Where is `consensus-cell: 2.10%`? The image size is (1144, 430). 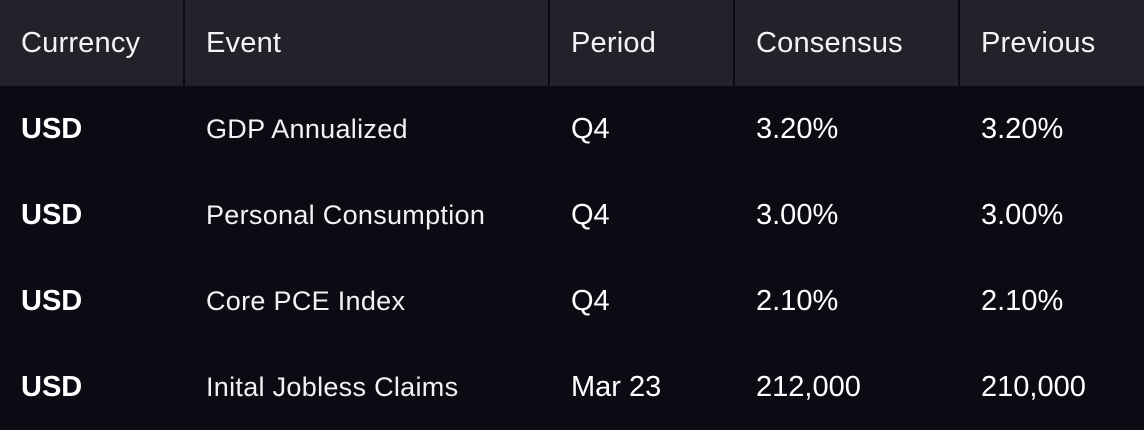 consensus-cell: 2.10% is located at coordinates (797, 300).